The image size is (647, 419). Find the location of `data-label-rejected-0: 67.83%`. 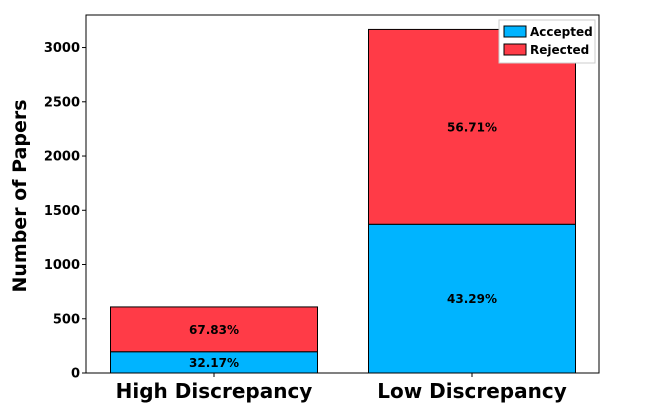

data-label-rejected-0: 67.83% is located at coordinates (214, 330).